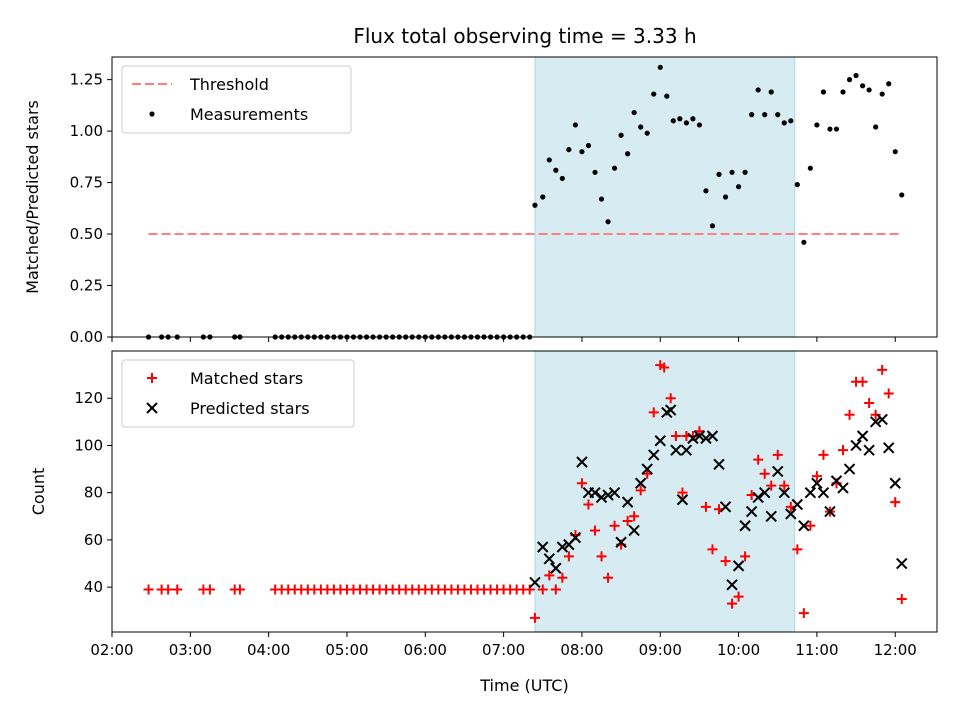 This screenshot has height=720, width=960. Describe the element at coordinates (86, 80) in the screenshot. I see `y-tick-label: 1.25` at that location.